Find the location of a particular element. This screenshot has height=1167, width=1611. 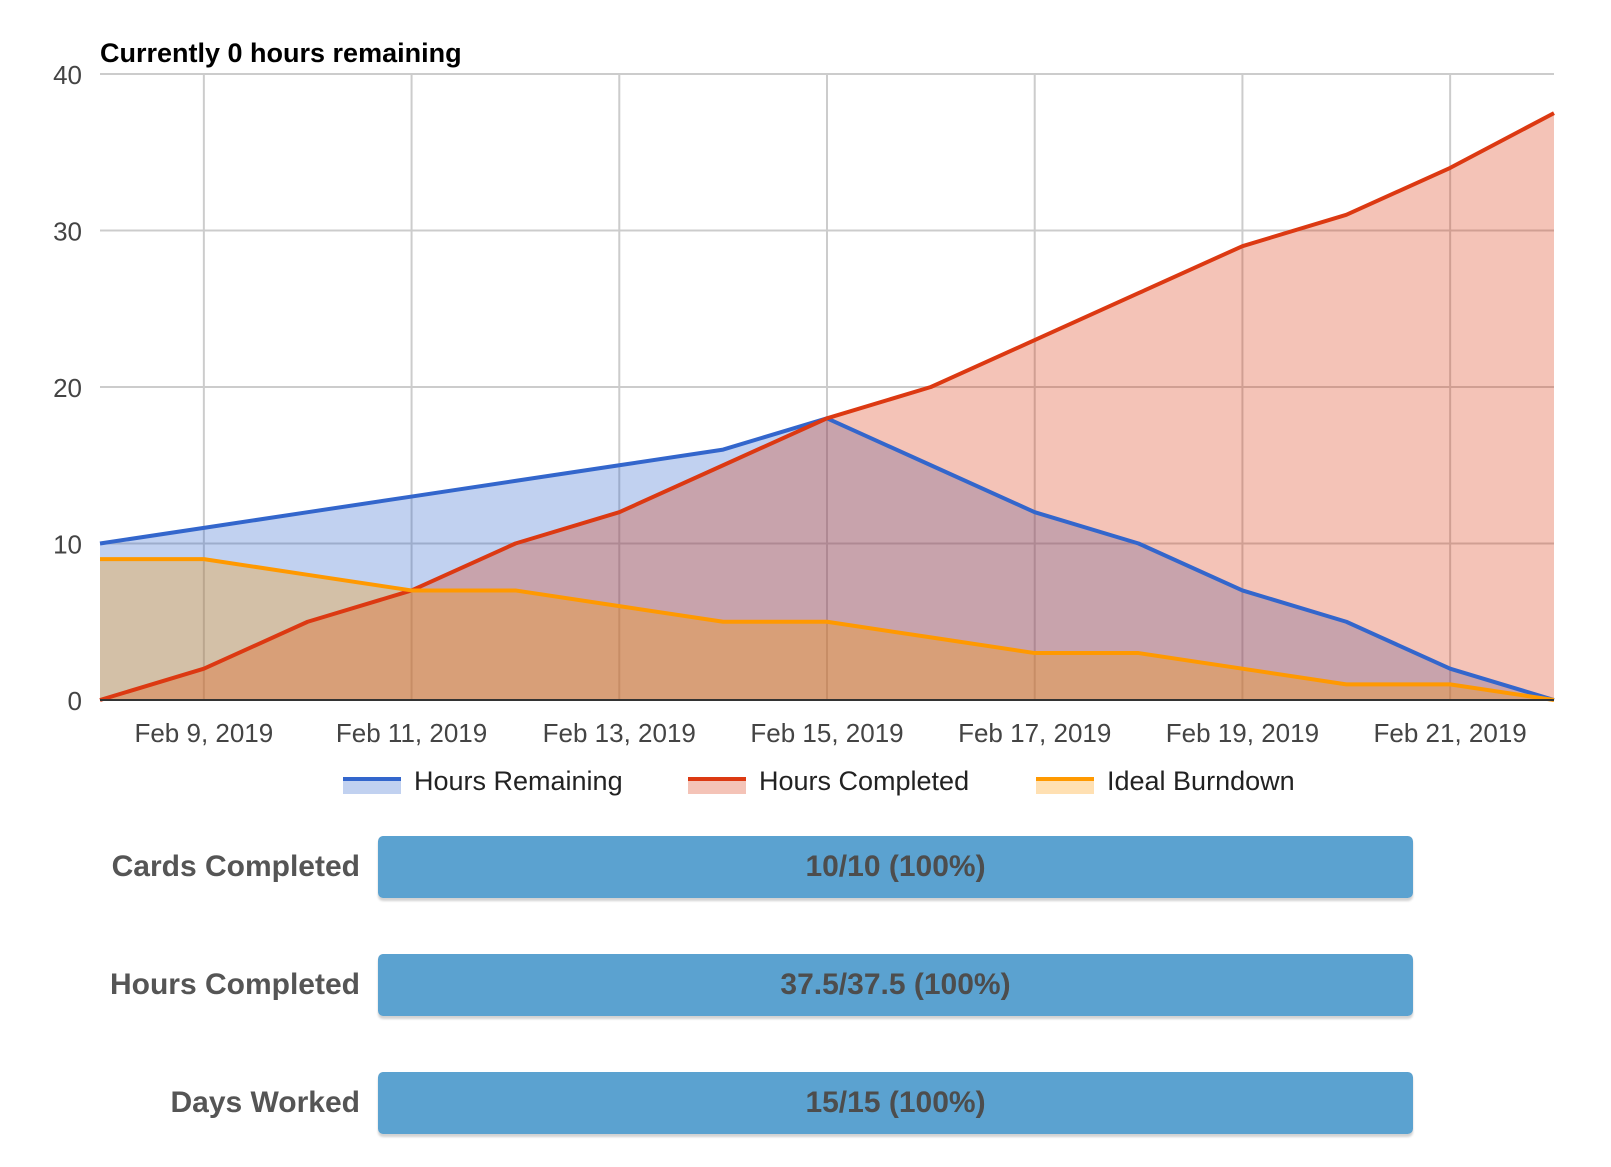

y-tick-label: 10 is located at coordinates (67, 545).